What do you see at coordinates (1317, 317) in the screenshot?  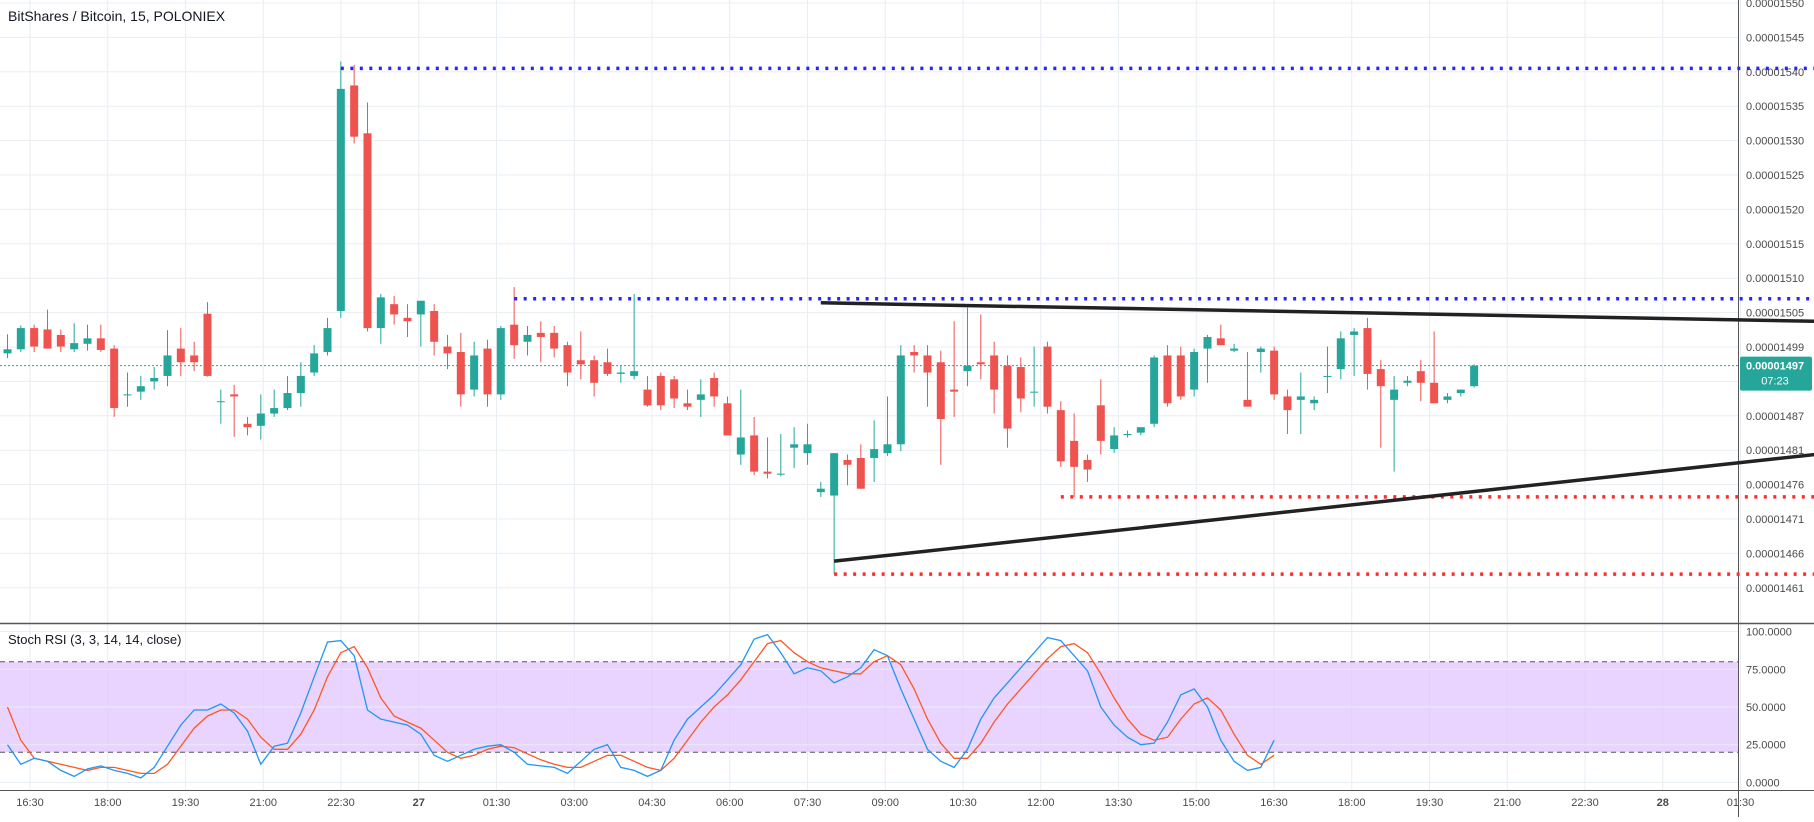 I see `trendline-top` at bounding box center [1317, 317].